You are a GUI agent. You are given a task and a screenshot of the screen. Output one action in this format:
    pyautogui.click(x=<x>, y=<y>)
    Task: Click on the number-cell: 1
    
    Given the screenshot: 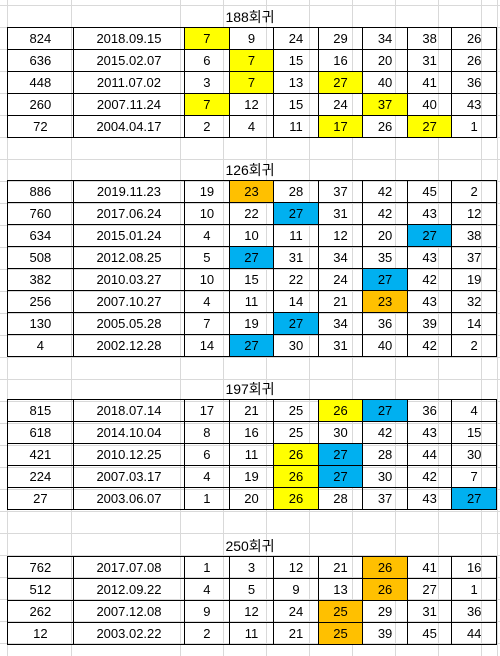 What is the action you would take?
    pyautogui.click(x=207, y=498)
    